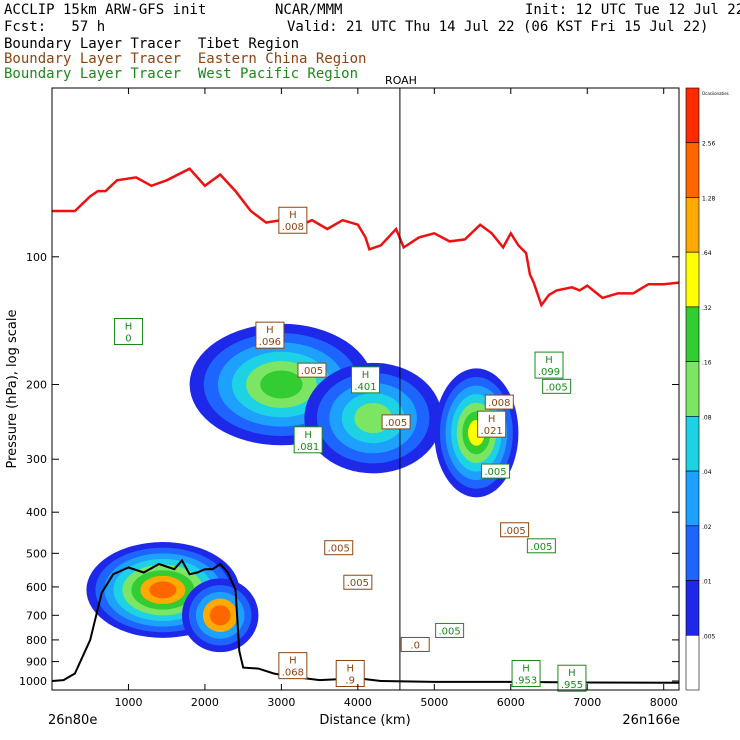  What do you see at coordinates (358, 702) in the screenshot?
I see `x-tick-label: 4000` at bounding box center [358, 702].